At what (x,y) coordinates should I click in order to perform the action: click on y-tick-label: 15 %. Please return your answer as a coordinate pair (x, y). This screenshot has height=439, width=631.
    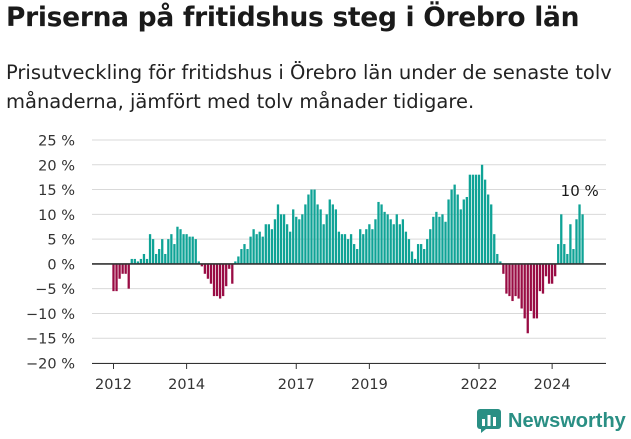
    Looking at the image, I should click on (56, 191).